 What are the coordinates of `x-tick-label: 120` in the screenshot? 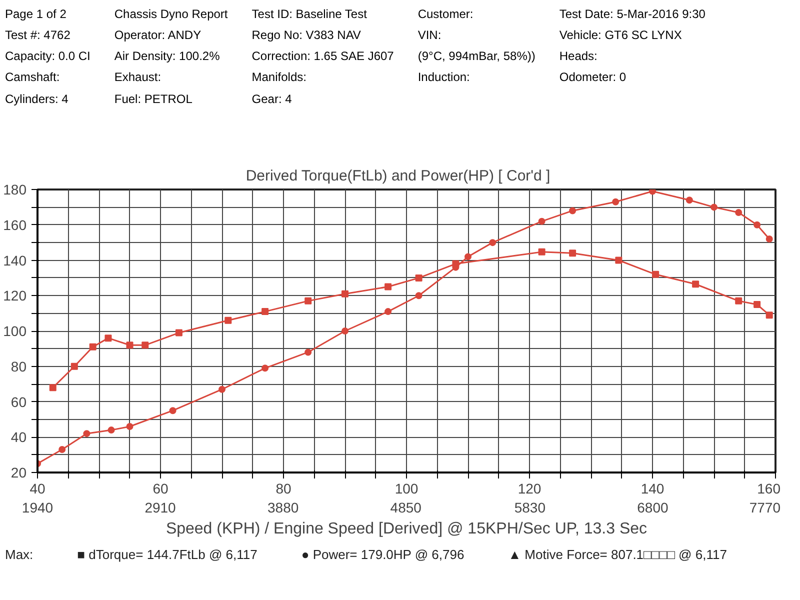 It's located at (530, 488).